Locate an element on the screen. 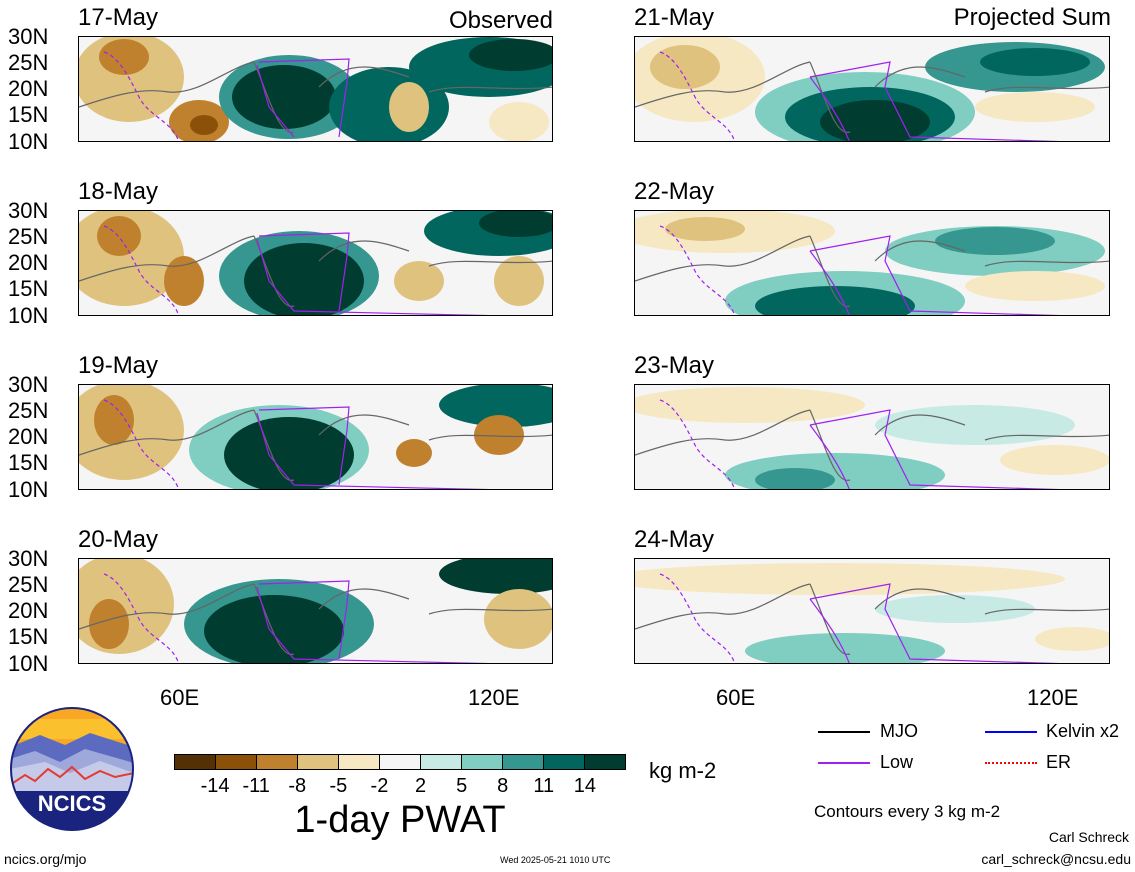  colorbar is located at coordinates (400, 762).